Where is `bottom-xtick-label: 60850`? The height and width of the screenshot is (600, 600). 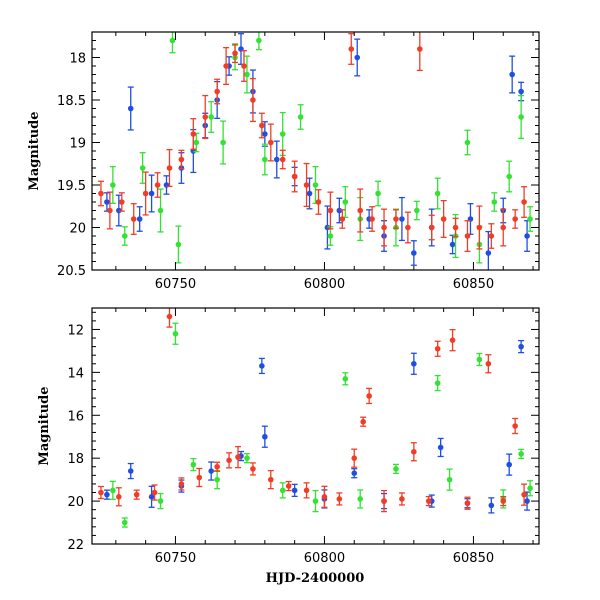 bottom-xtick-label: 60850 is located at coordinates (473, 558).